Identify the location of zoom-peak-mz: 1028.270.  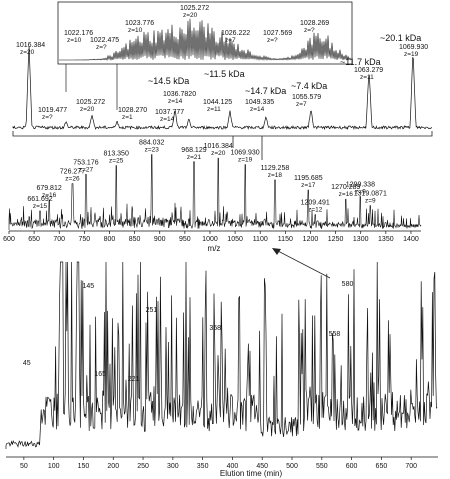
(132, 110).